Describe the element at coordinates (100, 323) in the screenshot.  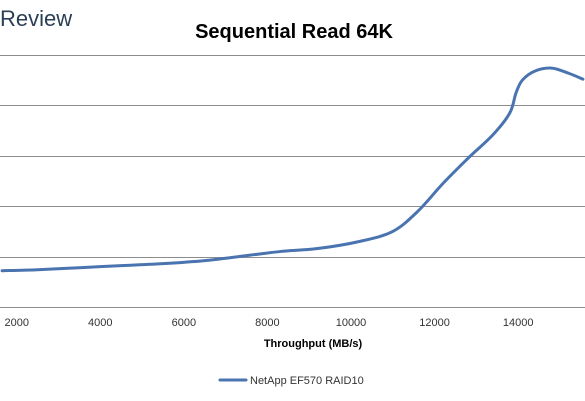
I see `x-tick-label: 4000` at that location.